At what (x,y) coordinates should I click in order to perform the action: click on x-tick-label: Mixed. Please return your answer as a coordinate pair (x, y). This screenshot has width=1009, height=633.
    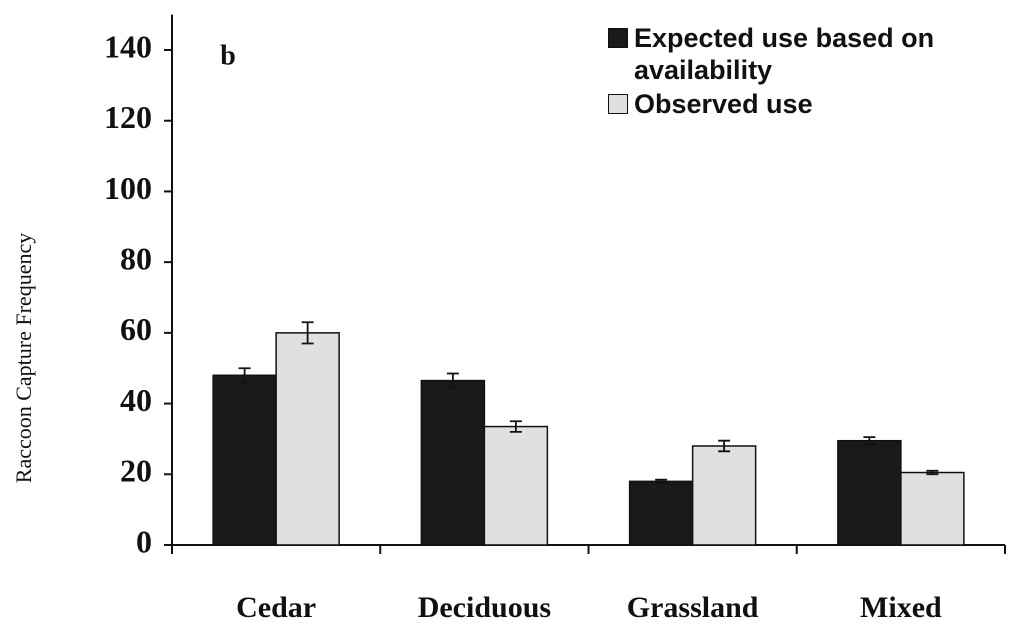
    Looking at the image, I should click on (901, 607).